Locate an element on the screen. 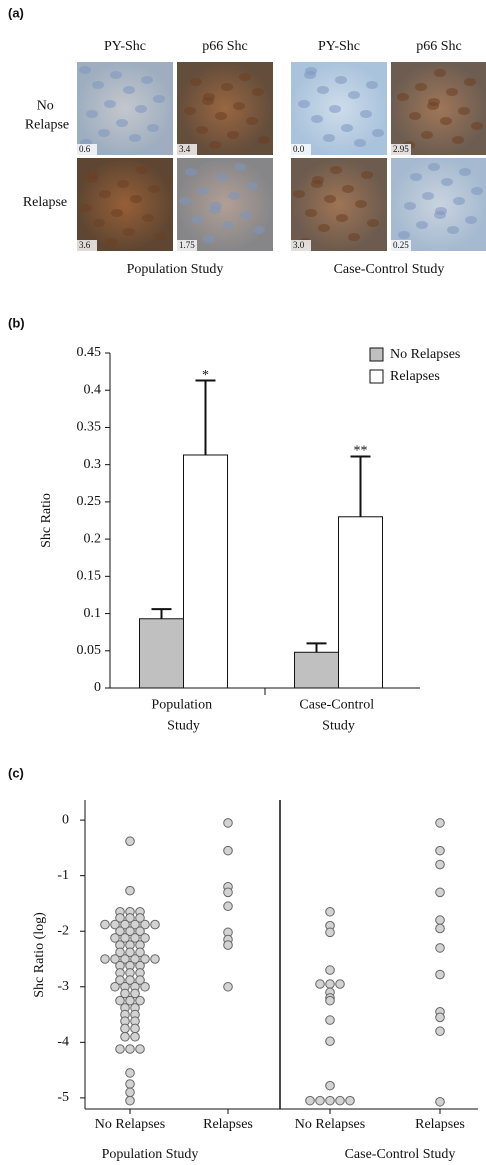 This screenshot has height=1165, width=486. x-tick-label: Case-Control Study is located at coordinates (338, 716).